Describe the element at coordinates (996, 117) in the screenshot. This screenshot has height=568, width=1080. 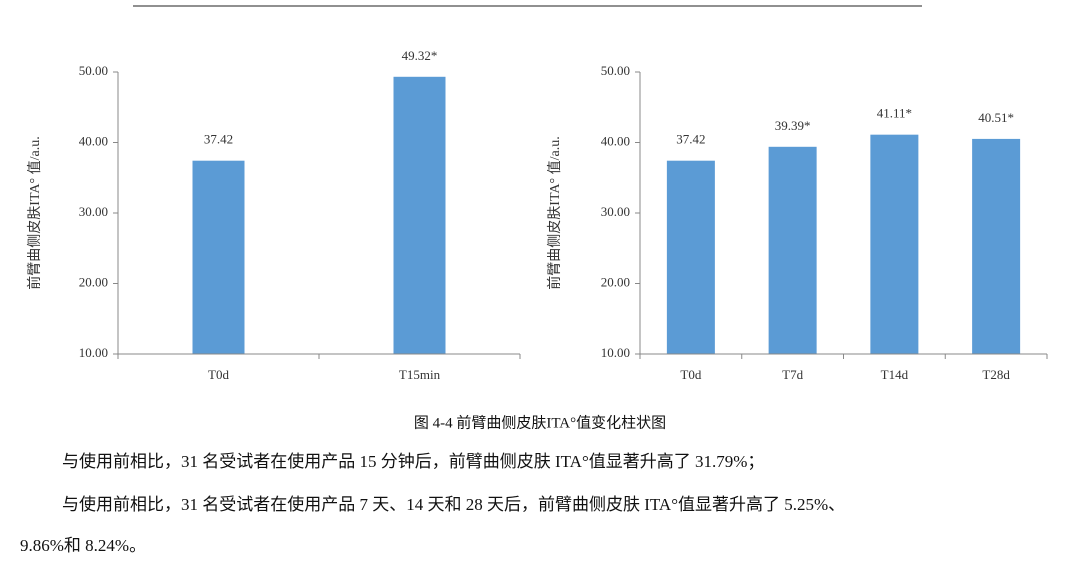
I see `value-label: 40.51*` at that location.